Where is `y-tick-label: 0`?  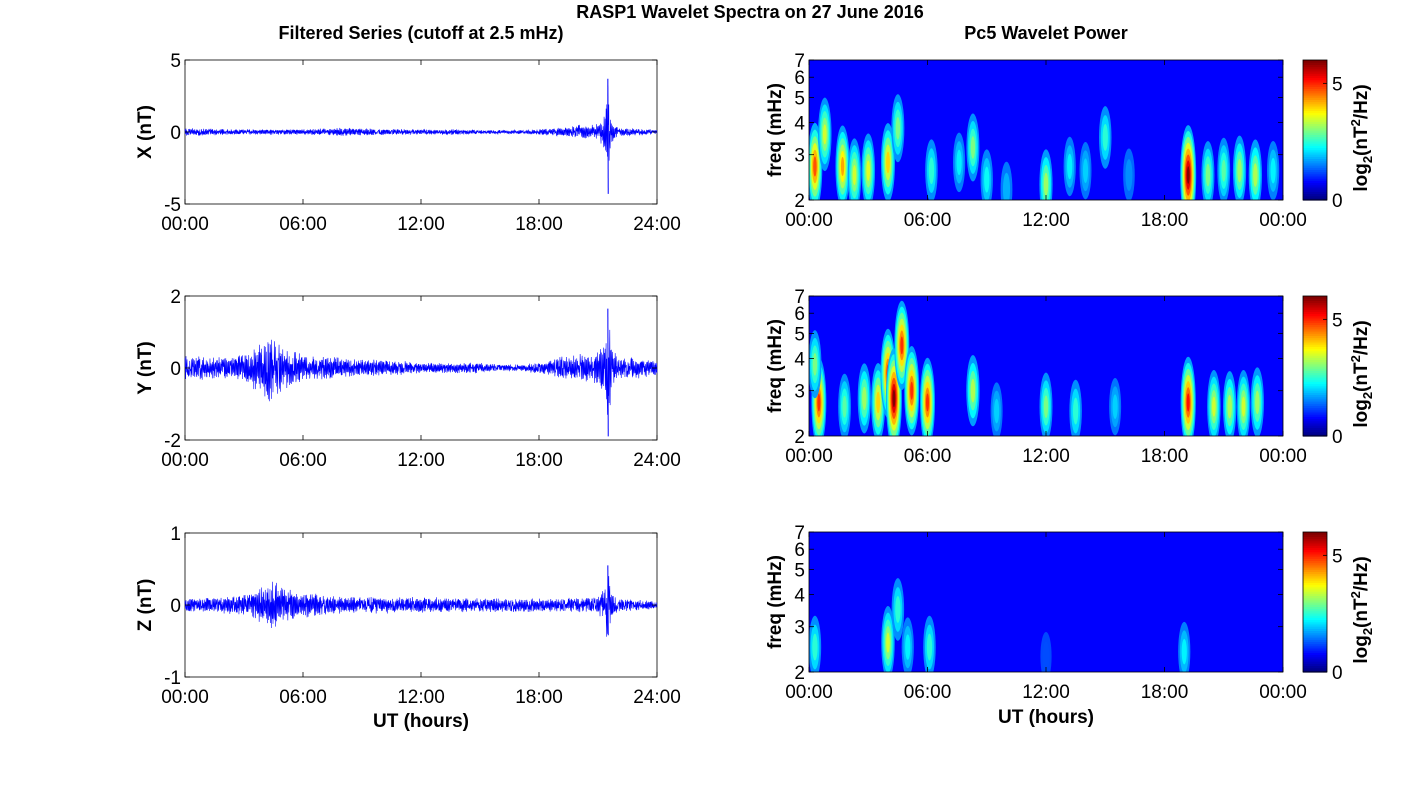 y-tick-label: 0 is located at coordinates (175, 369).